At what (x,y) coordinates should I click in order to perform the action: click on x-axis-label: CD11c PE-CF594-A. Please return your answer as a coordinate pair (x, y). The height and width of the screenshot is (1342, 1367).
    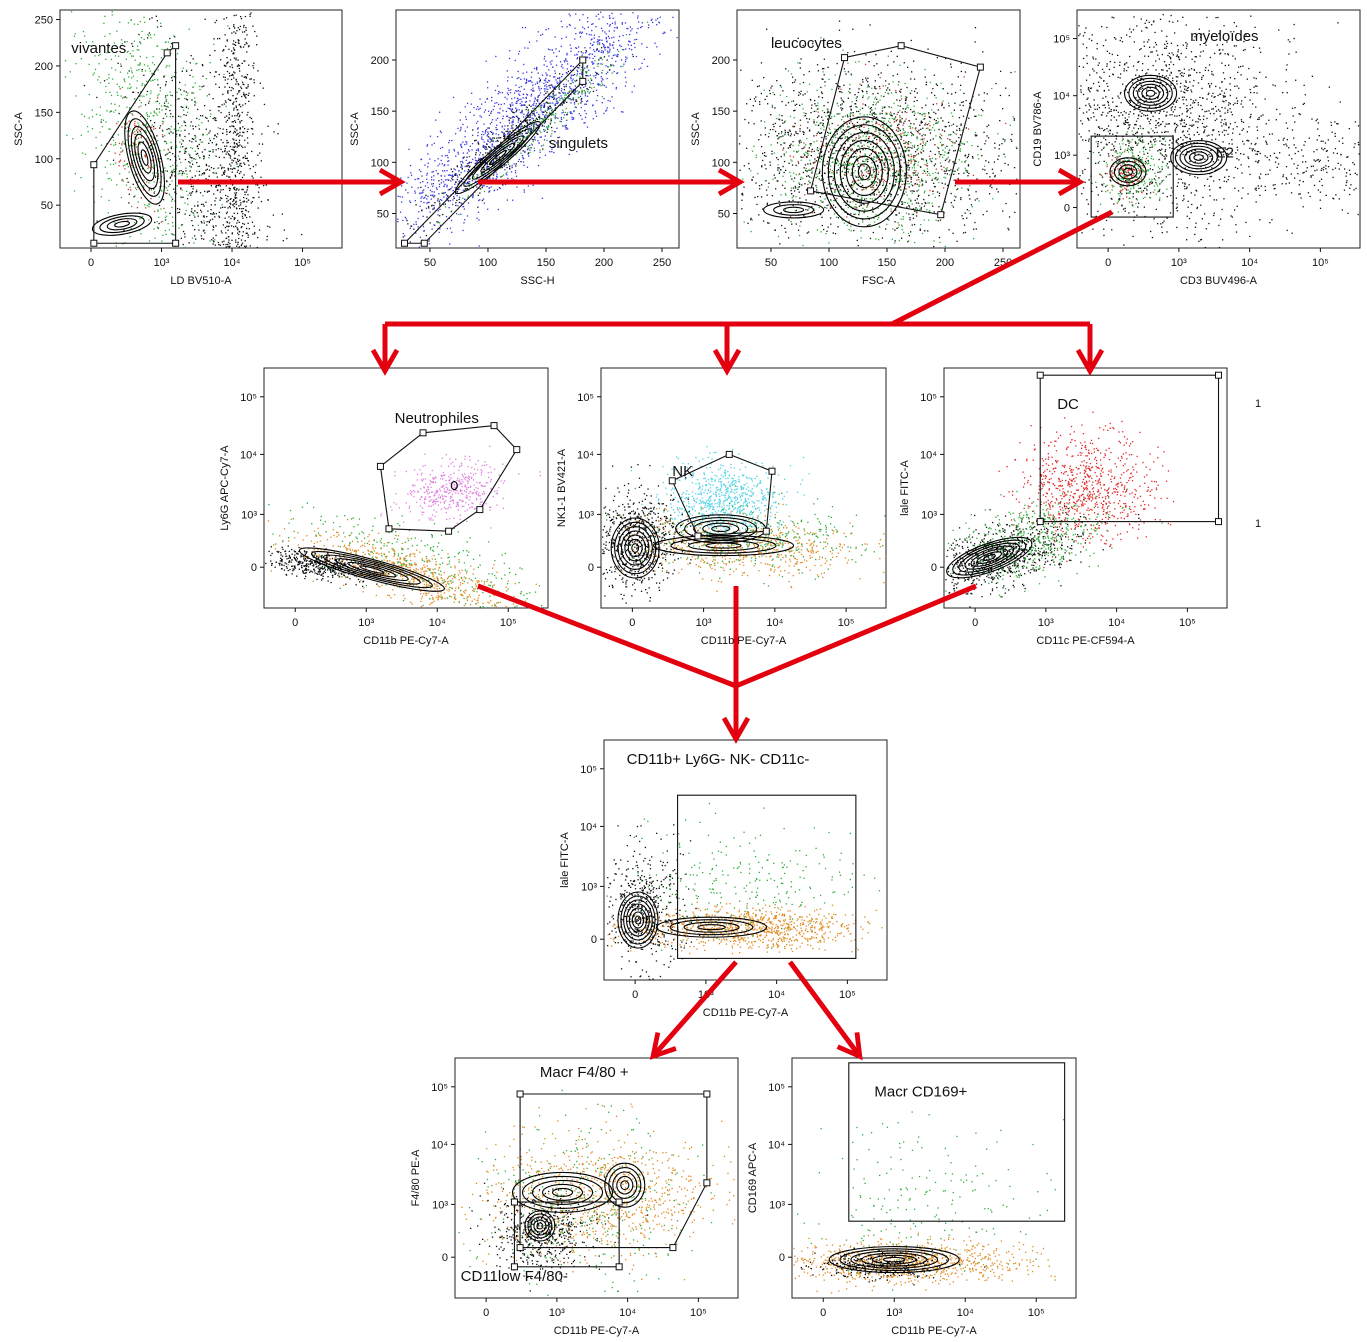
    Looking at the image, I should click on (1085, 641).